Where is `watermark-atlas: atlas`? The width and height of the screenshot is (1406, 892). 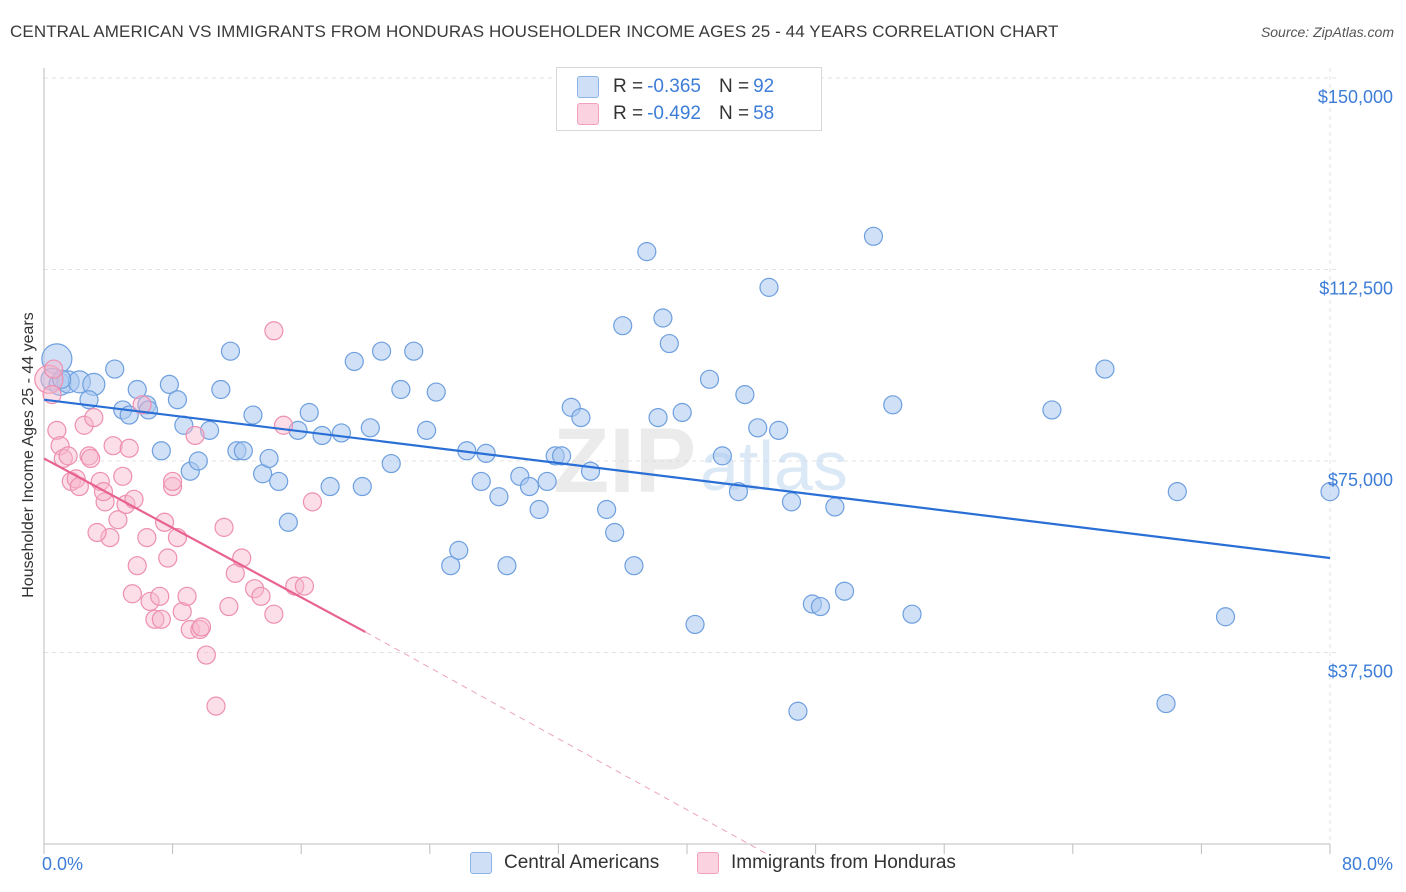 watermark-atlas: atlas is located at coordinates (774, 466).